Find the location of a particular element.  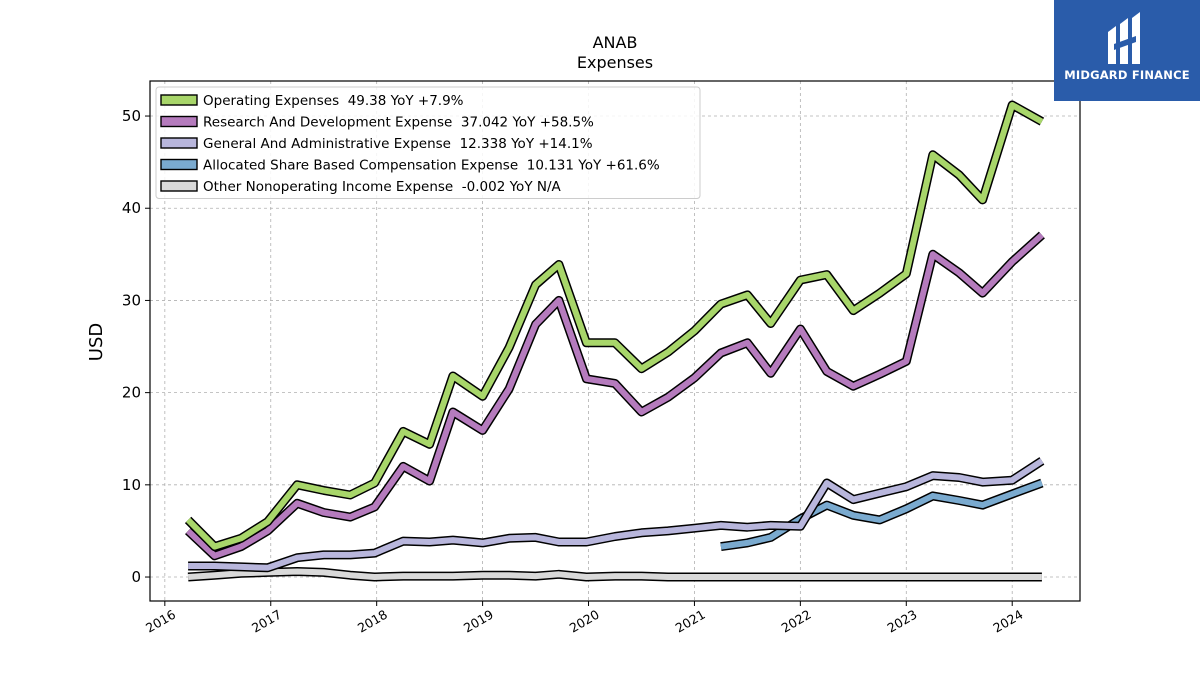

y-tick-label: 10 is located at coordinates (131, 485).